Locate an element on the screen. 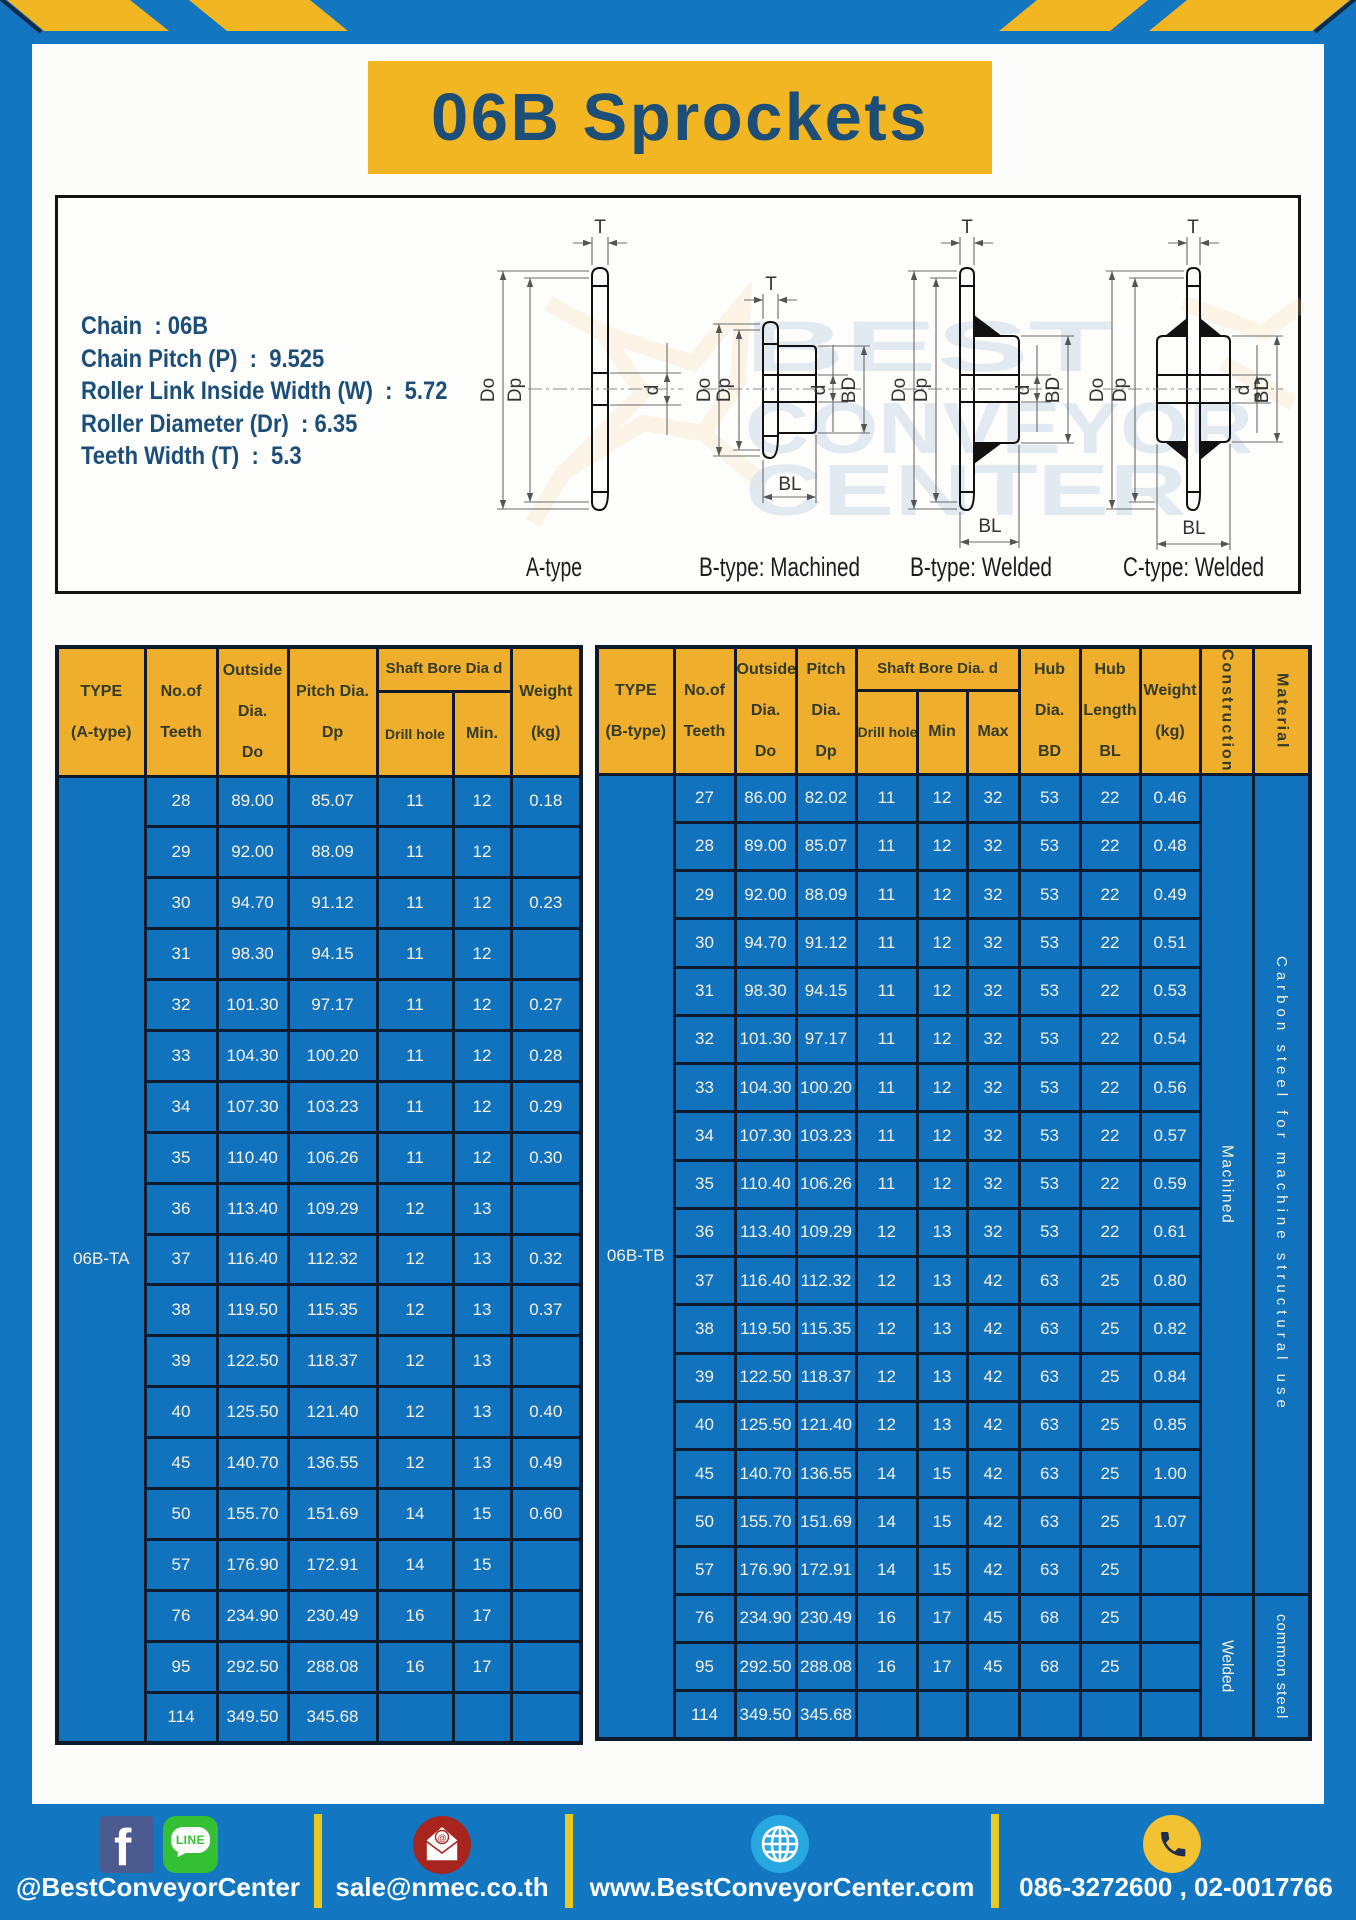 The height and width of the screenshot is (1920, 1356). svg-text: B-type: Machined is located at coordinates (779, 567).